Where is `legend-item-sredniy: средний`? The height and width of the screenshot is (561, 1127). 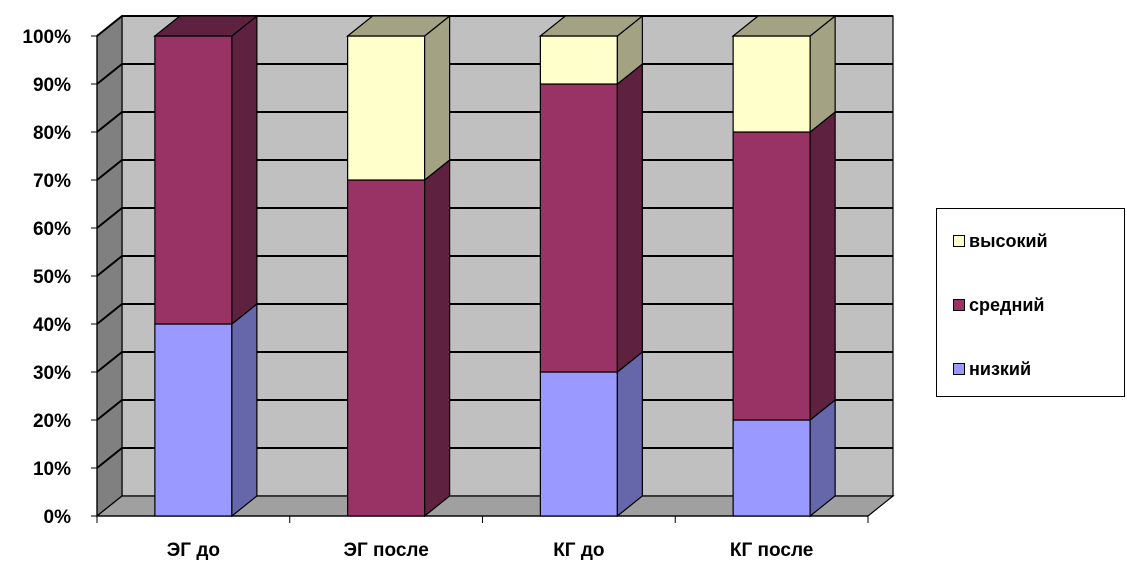
legend-item-sredniy: средний is located at coordinates (998, 305).